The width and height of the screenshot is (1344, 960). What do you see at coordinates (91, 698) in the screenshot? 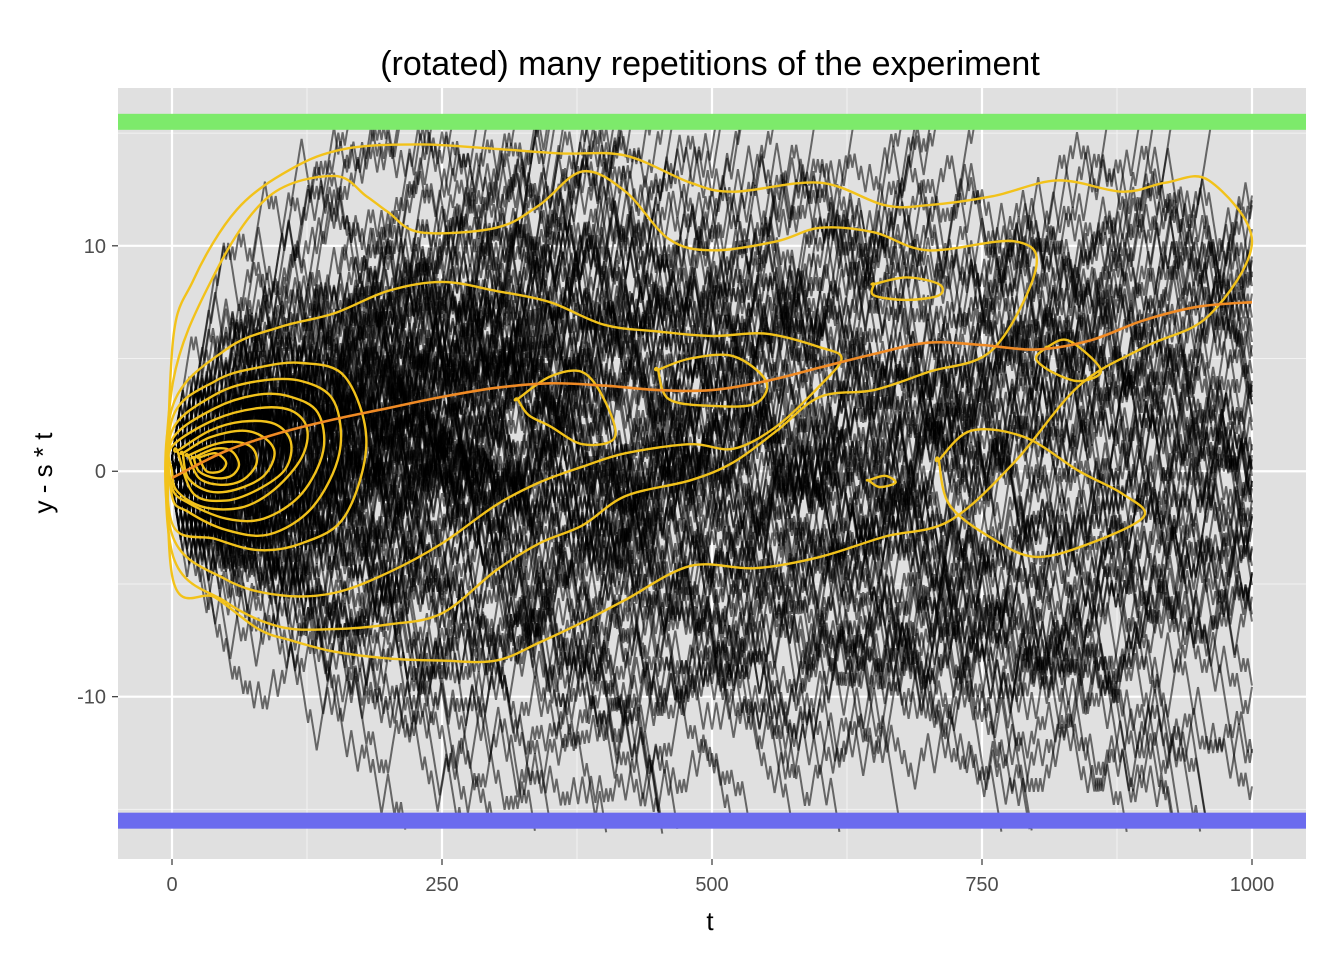
I see `y-tick-label: -10` at bounding box center [91, 698].